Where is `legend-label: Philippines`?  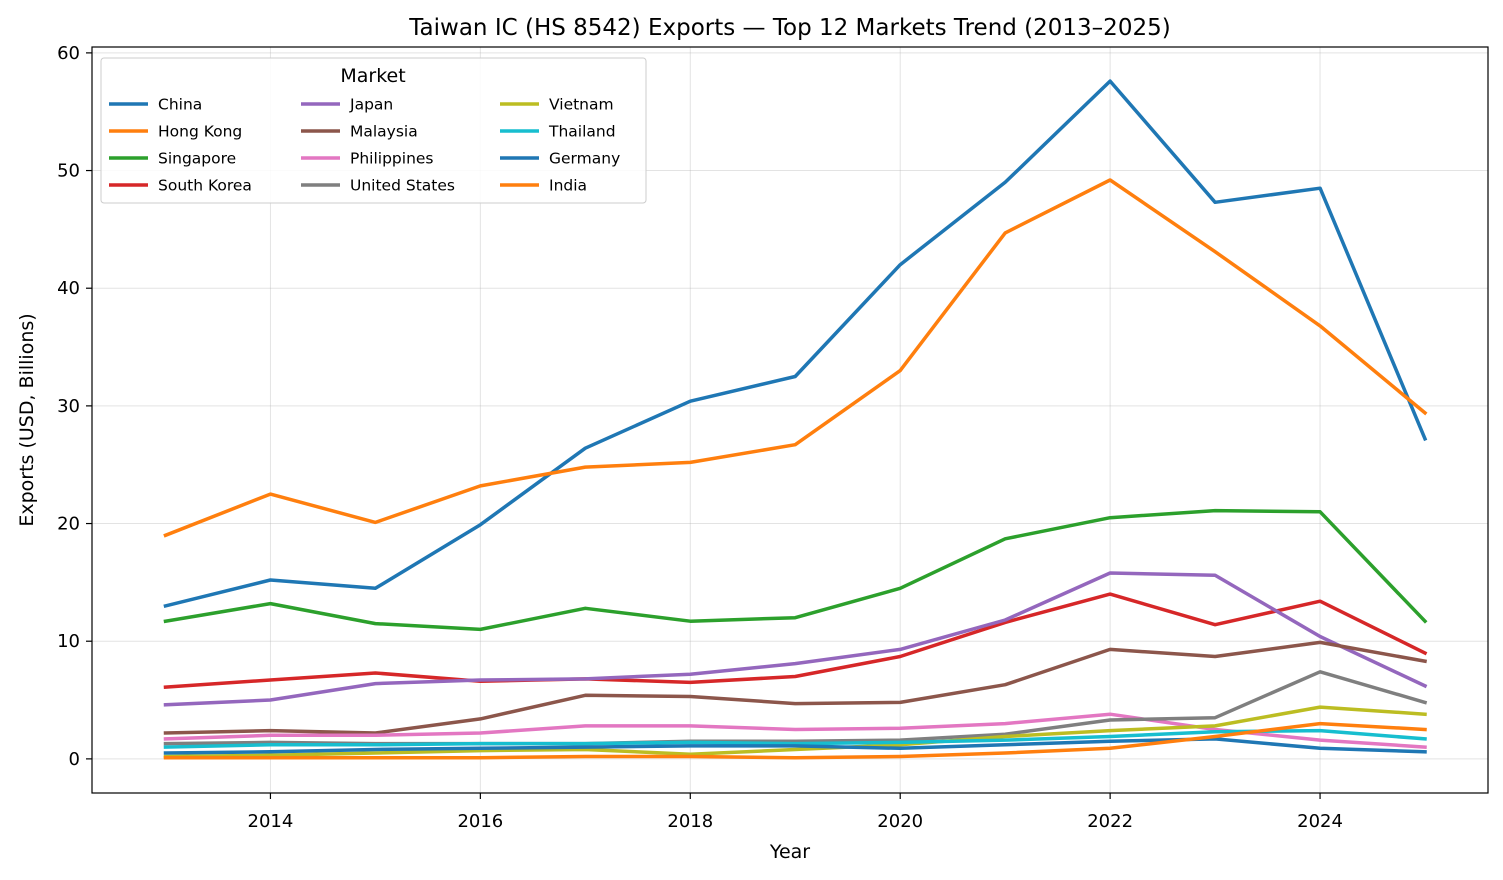 legend-label: Philippines is located at coordinates (392, 159).